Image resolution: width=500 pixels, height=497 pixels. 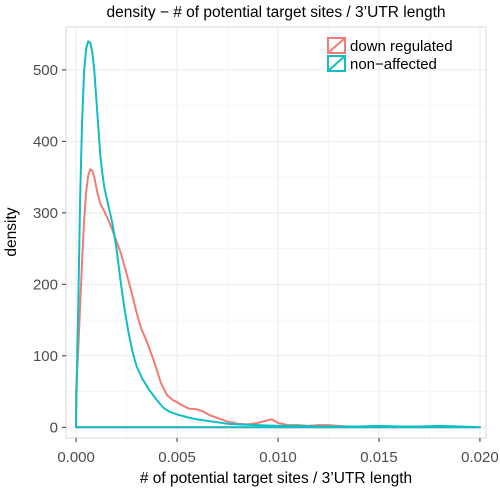 I want to click on x-tick-label: 0.015, so click(x=379, y=457).